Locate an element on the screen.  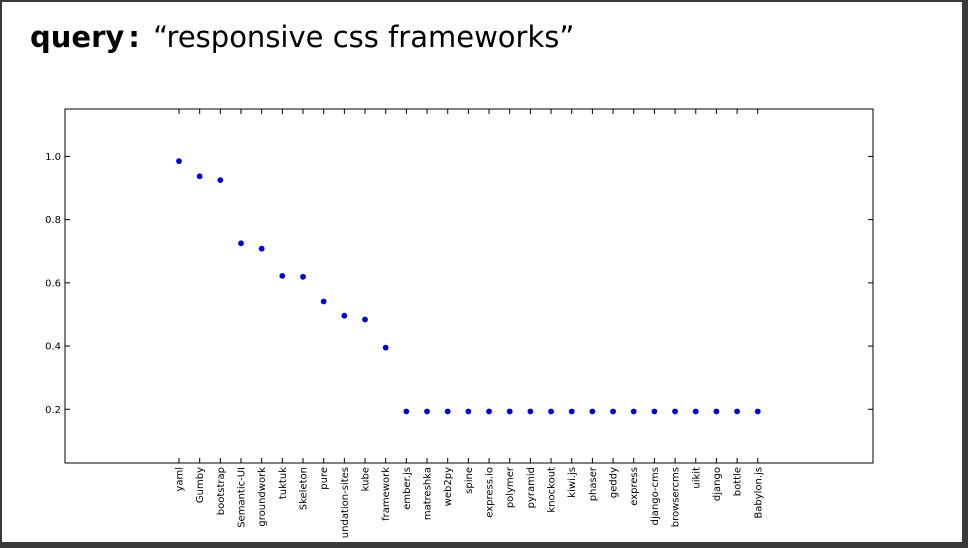
x-tick-label: Gumby is located at coordinates (200, 485).